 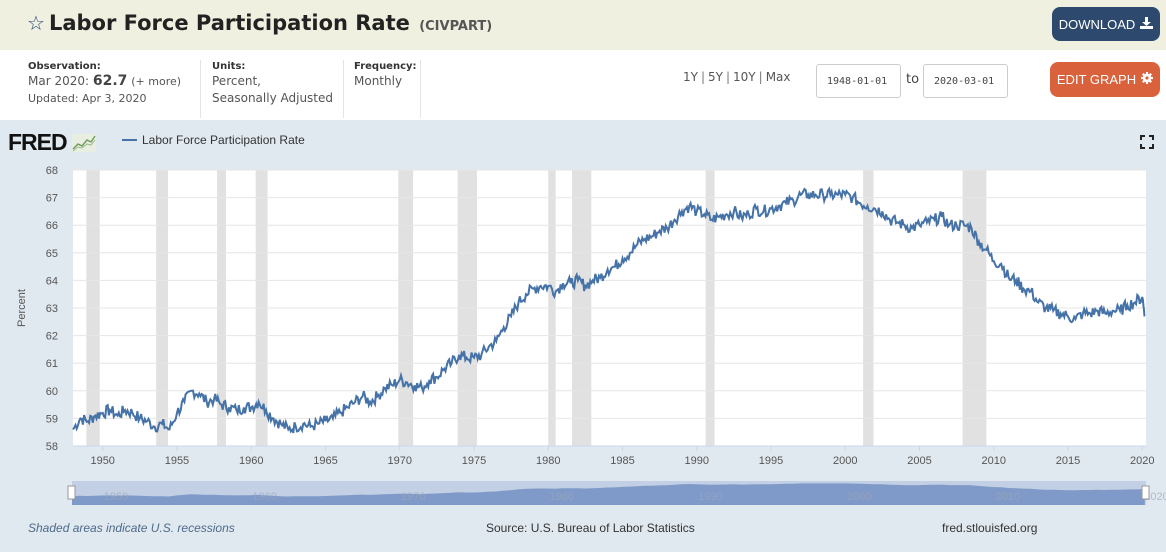 What do you see at coordinates (102, 461) in the screenshot?
I see `x-tick-label: 1950` at bounding box center [102, 461].